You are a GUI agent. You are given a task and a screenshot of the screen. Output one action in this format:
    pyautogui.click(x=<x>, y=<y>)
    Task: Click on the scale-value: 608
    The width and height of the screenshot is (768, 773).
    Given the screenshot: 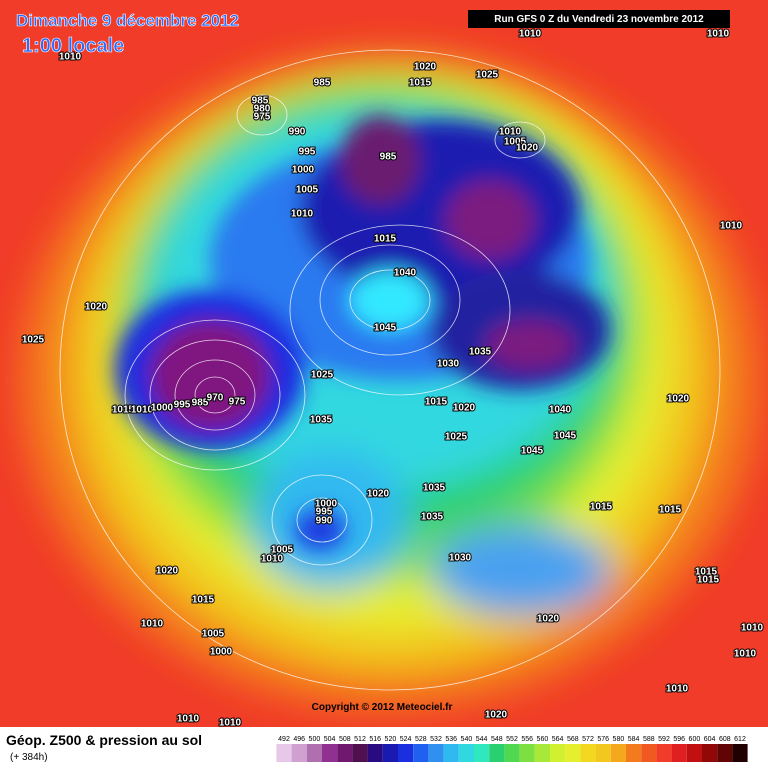 What is the action you would take?
    pyautogui.click(x=725, y=739)
    